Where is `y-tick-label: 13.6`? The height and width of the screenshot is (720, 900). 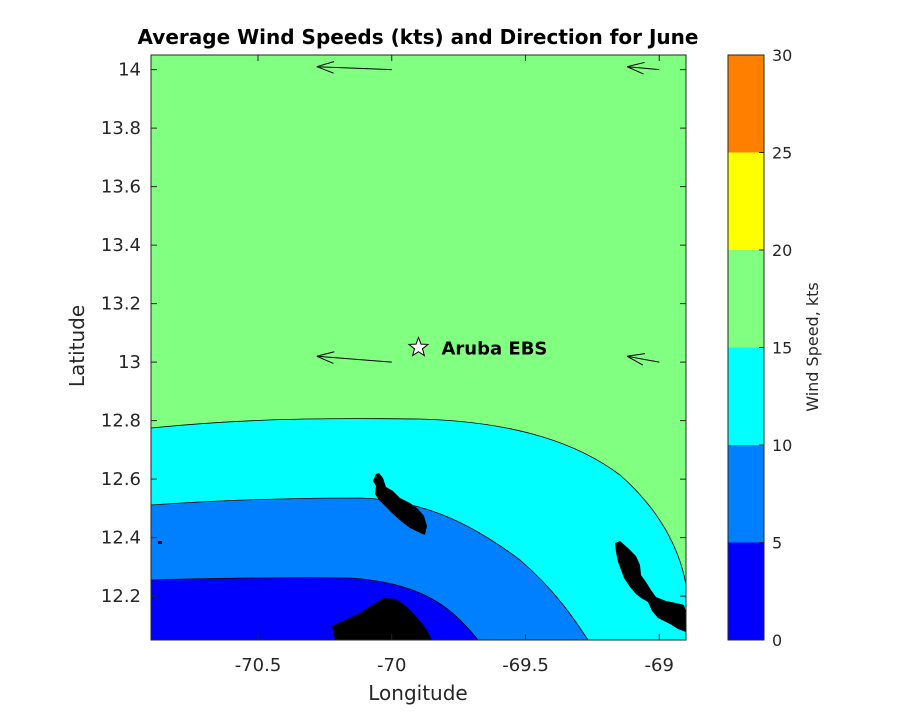
y-tick-label: 13.6 is located at coordinates (121, 187).